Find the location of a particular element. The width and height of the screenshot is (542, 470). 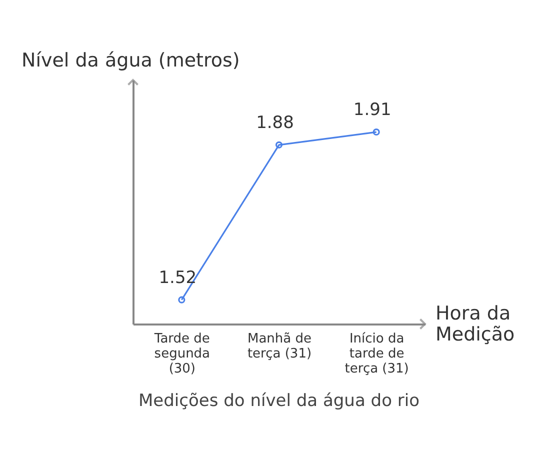

x-tick-label: Tarde de segunda (30) is located at coordinates (181, 354).